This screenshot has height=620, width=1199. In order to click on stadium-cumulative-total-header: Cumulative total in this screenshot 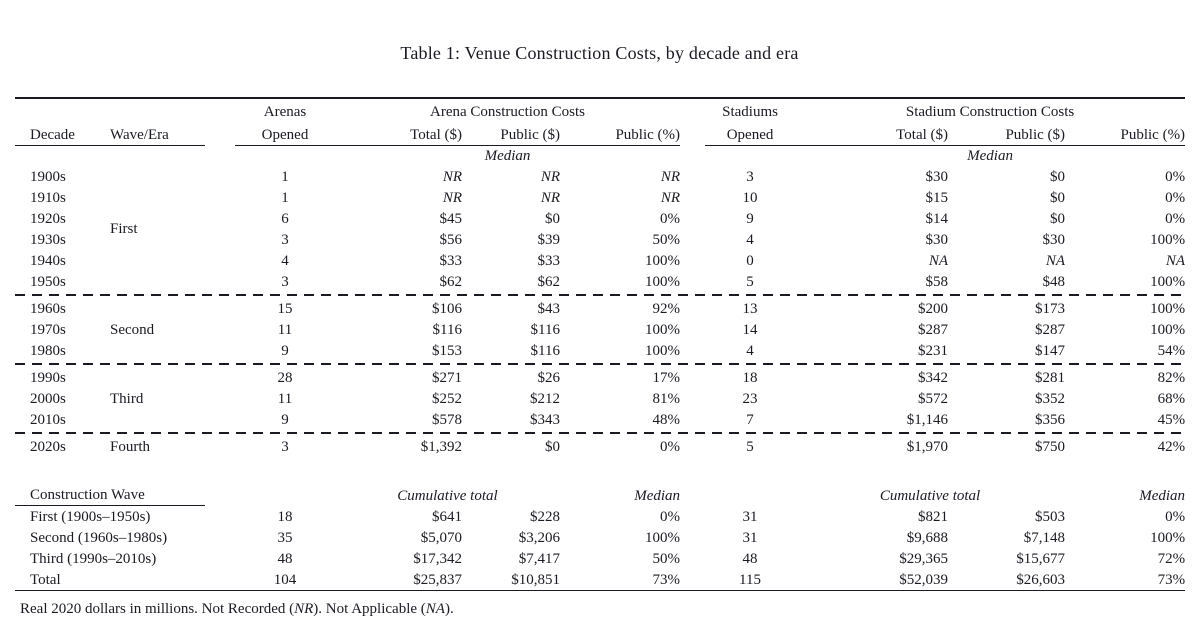, I will do `click(930, 495)`.